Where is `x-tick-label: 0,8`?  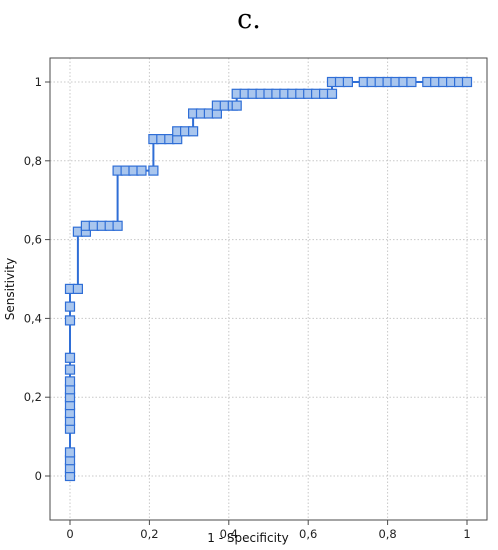
x-tick-label: 0,8 is located at coordinates (387, 534).